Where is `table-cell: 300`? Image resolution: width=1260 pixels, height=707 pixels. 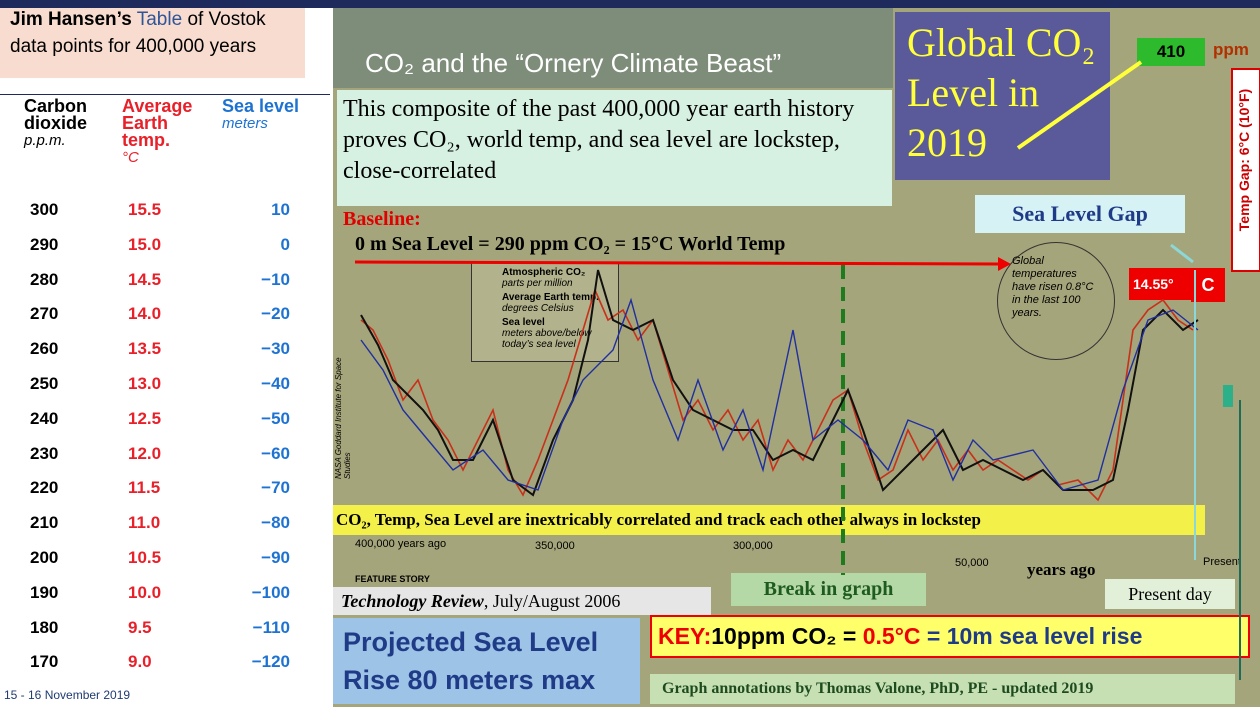 table-cell: 300 is located at coordinates (44, 209).